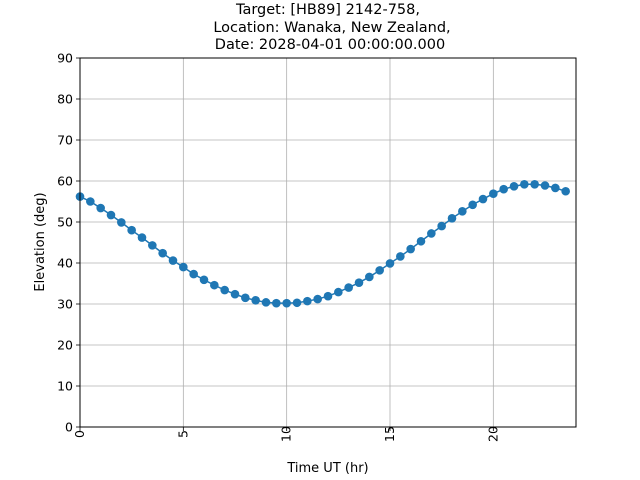 The height and width of the screenshot is (480, 640). Describe the element at coordinates (69, 427) in the screenshot. I see `y-tick-label: 0` at that location.